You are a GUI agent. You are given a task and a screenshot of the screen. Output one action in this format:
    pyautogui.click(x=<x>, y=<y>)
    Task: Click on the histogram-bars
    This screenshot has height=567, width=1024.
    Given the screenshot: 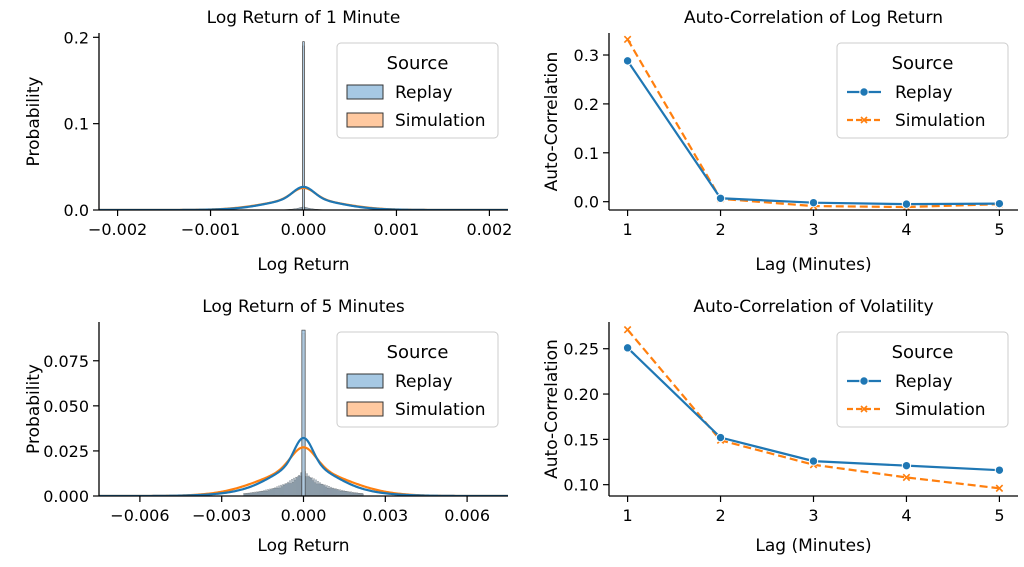 What is the action you would take?
    pyautogui.click(x=303, y=483)
    